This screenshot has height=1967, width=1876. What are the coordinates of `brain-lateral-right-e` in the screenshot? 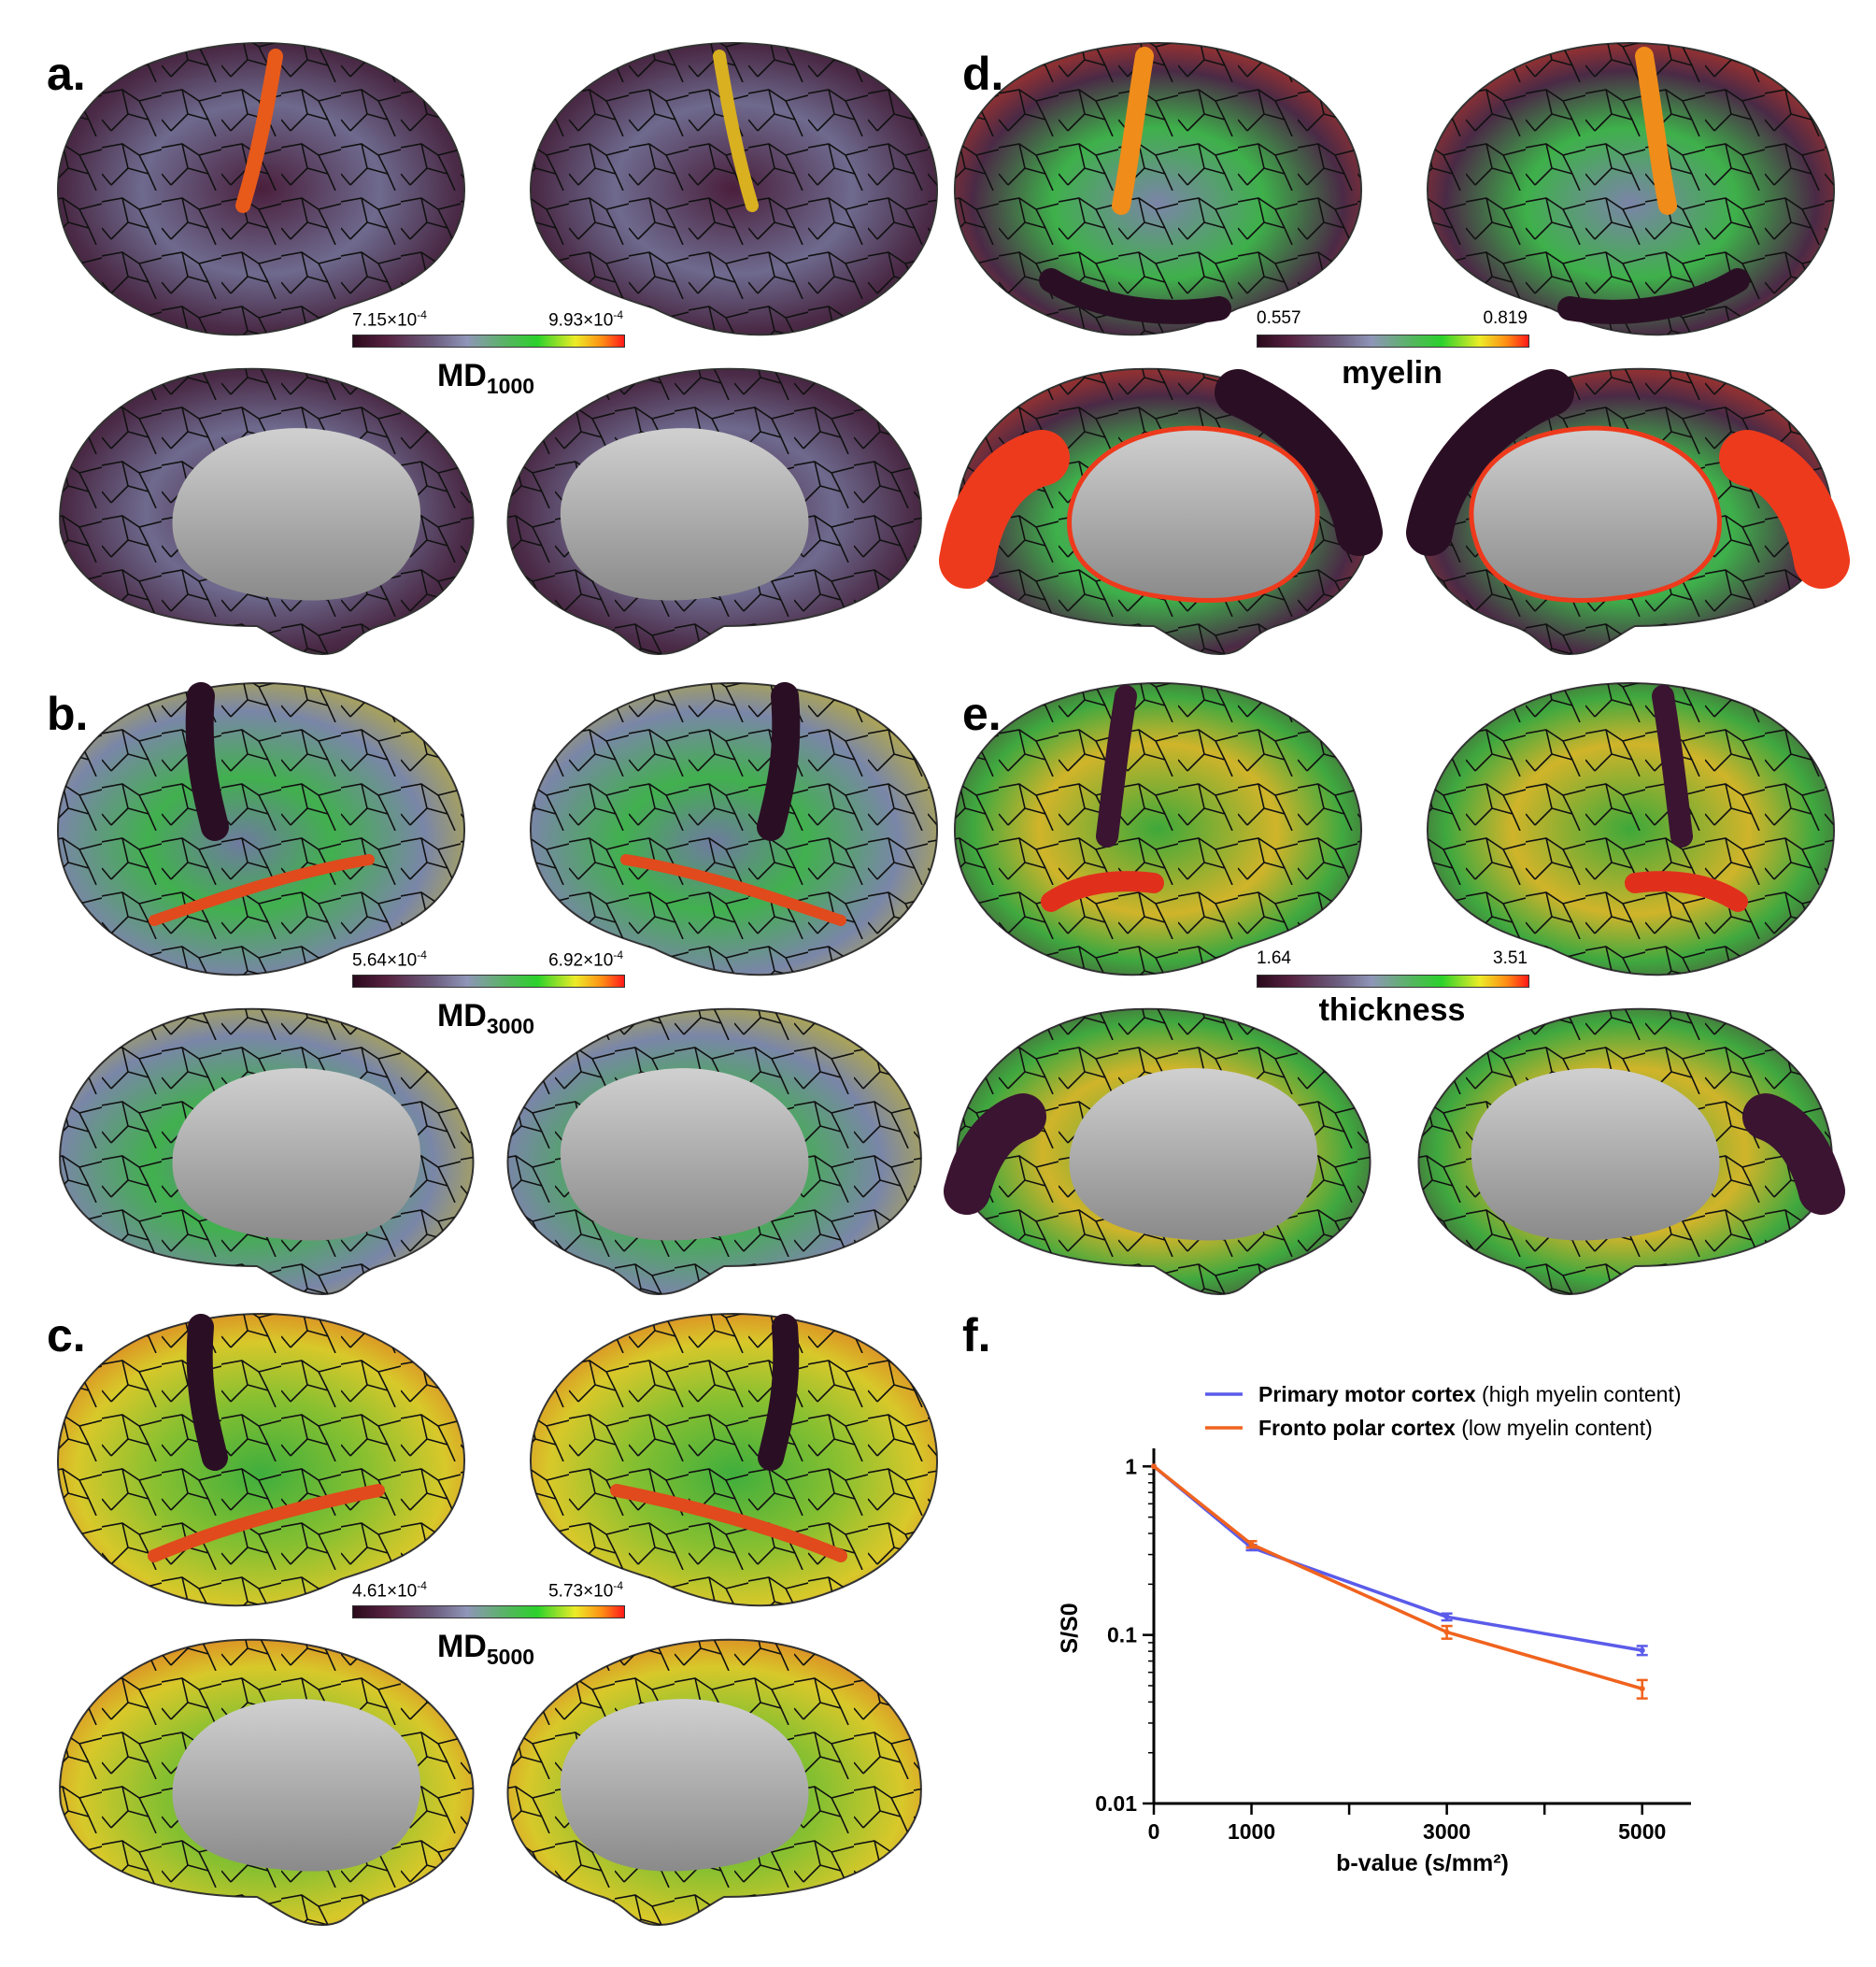 It's located at (1631, 829).